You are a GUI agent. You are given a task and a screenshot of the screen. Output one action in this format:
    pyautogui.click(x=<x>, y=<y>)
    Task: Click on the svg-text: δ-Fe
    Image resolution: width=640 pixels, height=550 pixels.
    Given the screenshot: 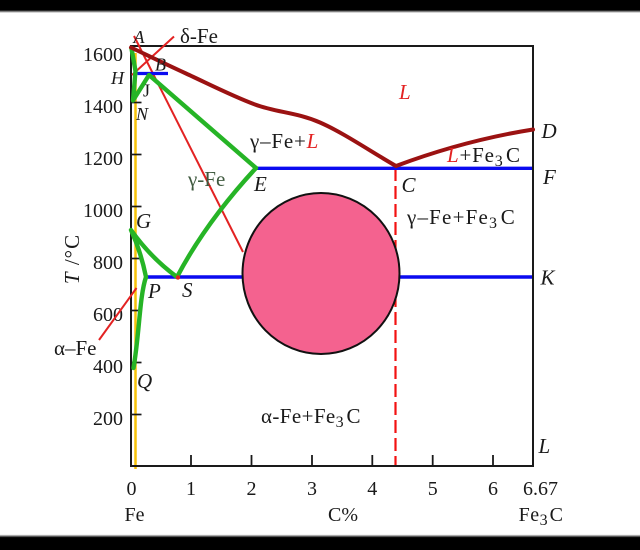 What is the action you would take?
    pyautogui.click(x=199, y=36)
    